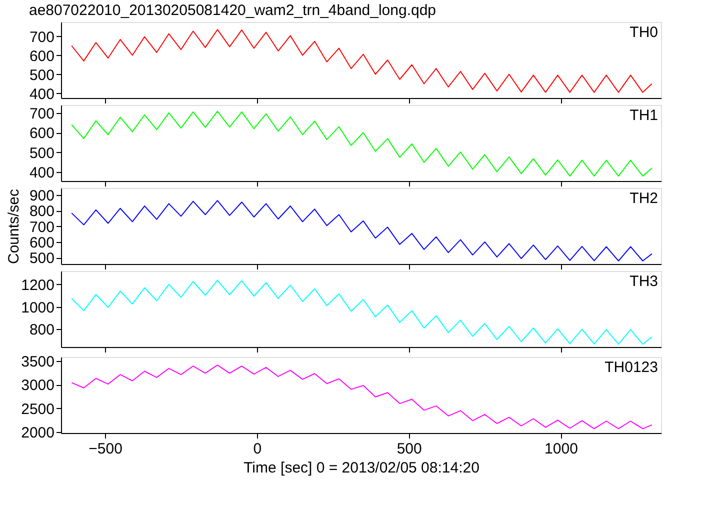 The width and height of the screenshot is (717, 516). What do you see at coordinates (41, 196) in the screenshot?
I see `y-tick-label: 900` at bounding box center [41, 196].